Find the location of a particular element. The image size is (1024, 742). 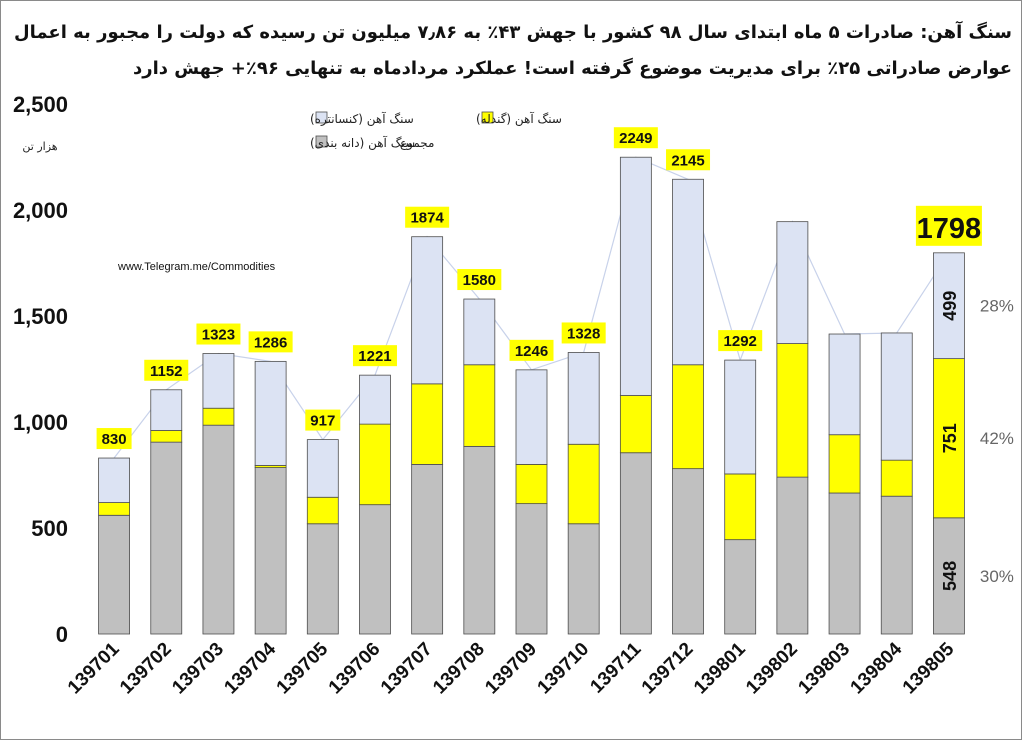

x-tick-label: 139708 is located at coordinates (459, 669).